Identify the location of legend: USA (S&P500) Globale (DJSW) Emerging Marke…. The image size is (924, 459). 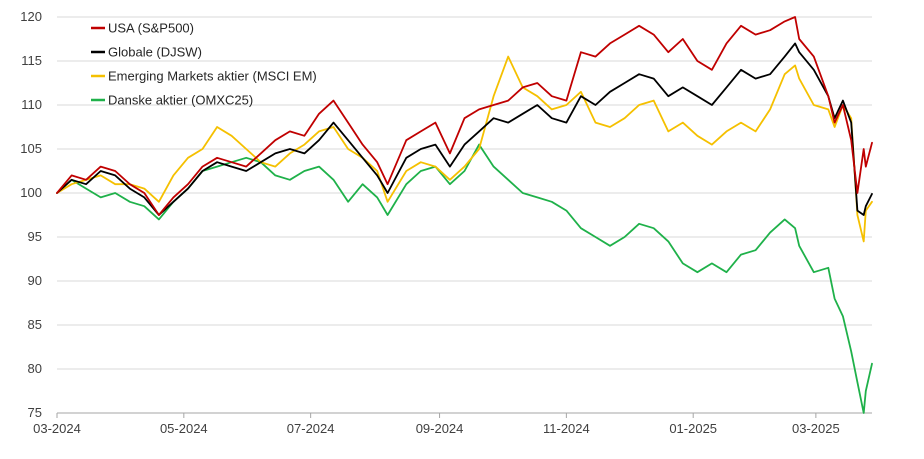
(204, 64).